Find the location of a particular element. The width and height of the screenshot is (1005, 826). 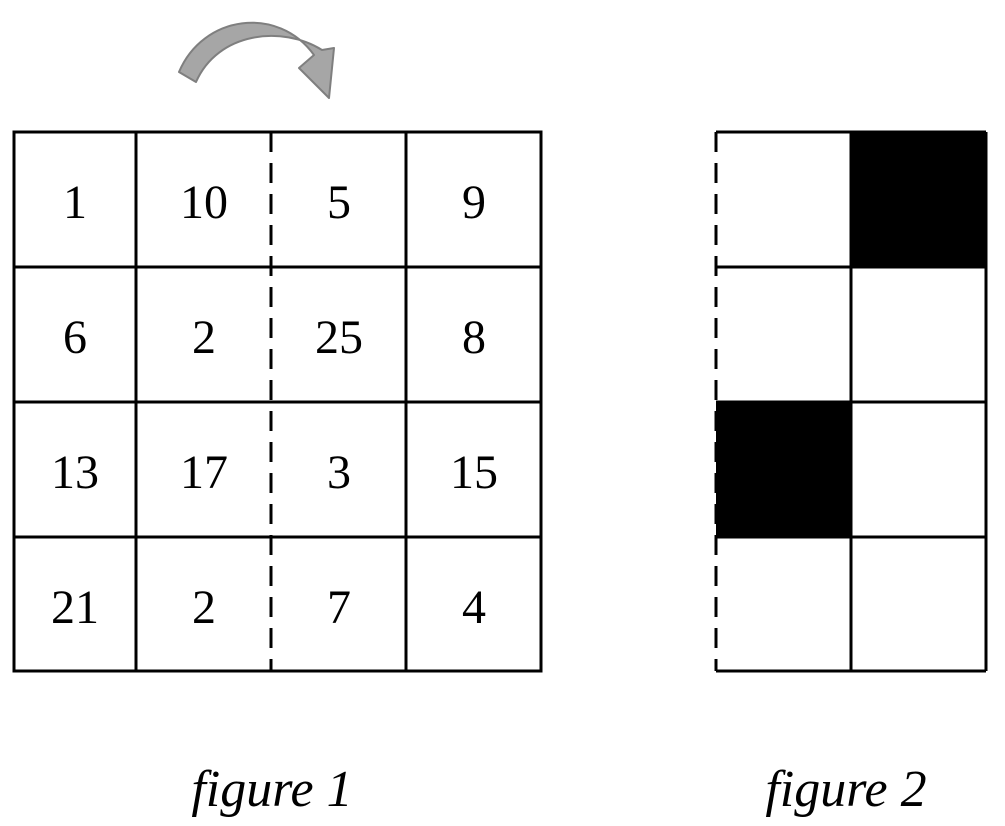

grid-cell-r1-c1: 1 is located at coordinates (75, 202).